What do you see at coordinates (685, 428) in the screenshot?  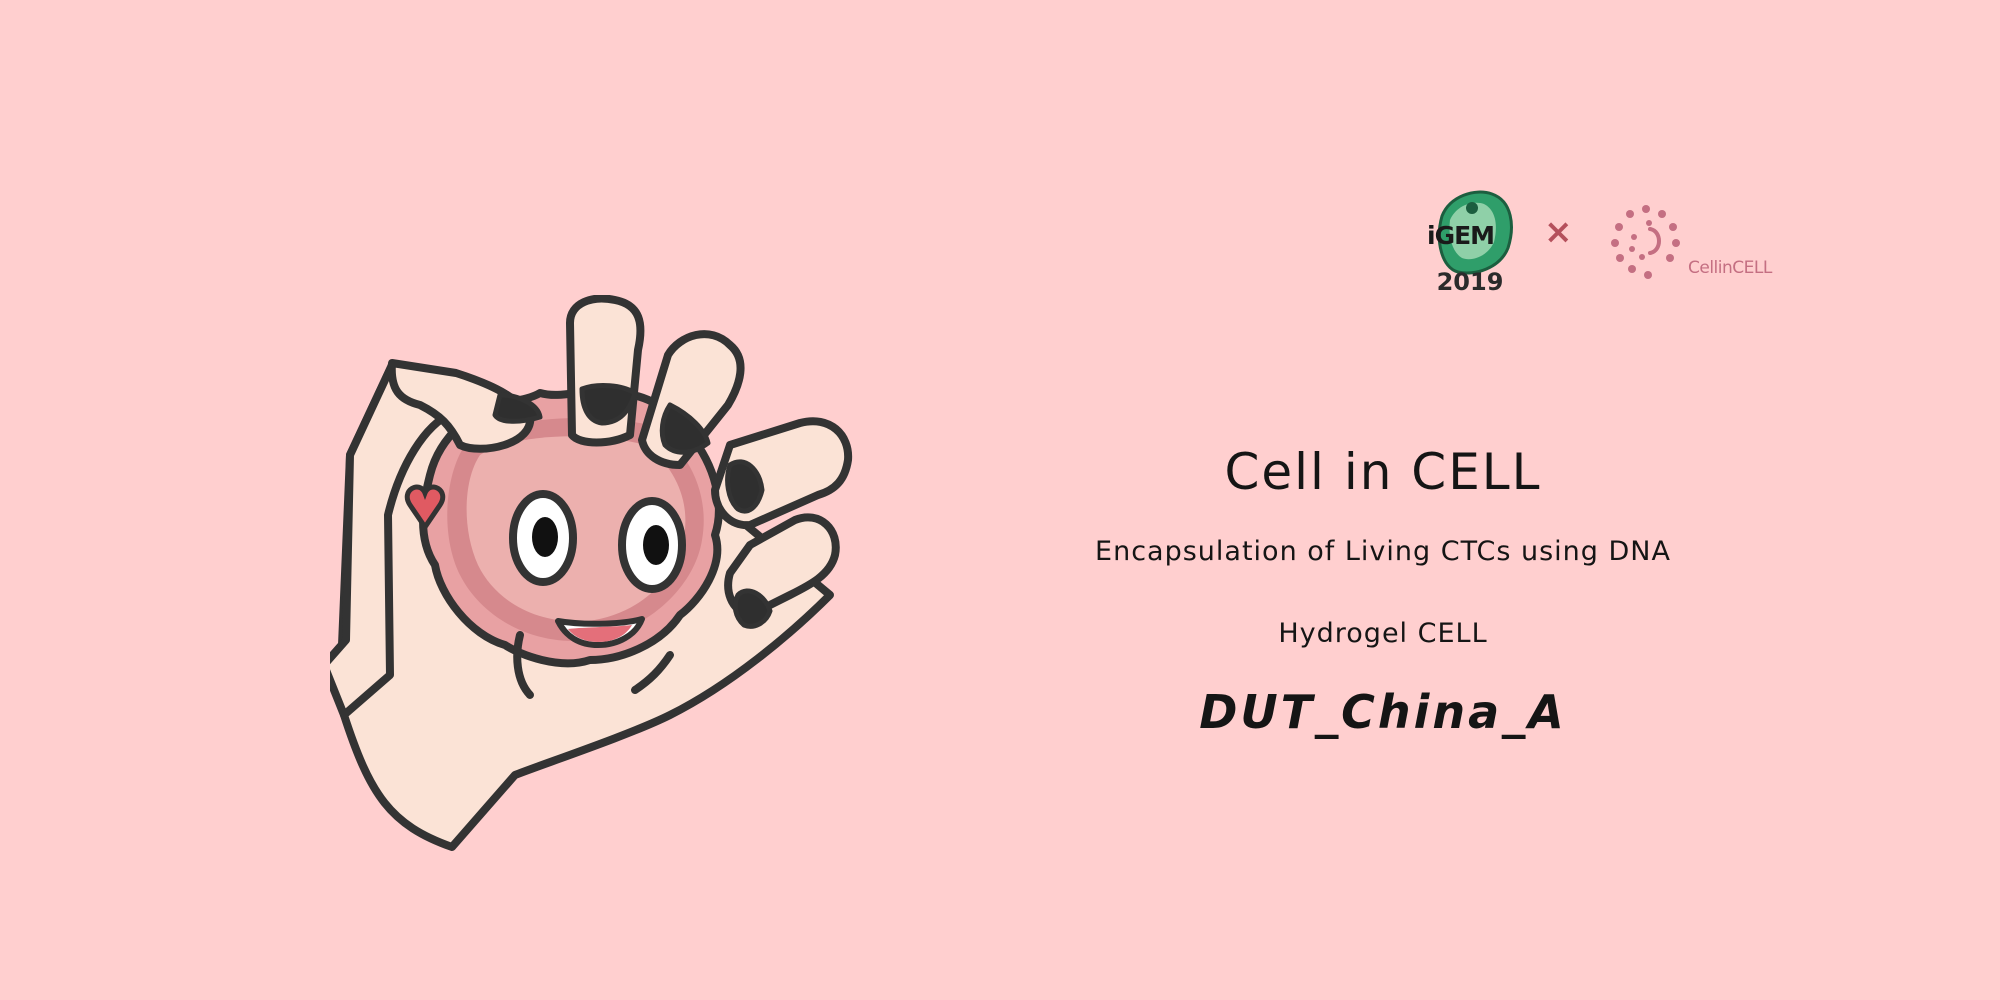 I see `ring-nail` at bounding box center [685, 428].